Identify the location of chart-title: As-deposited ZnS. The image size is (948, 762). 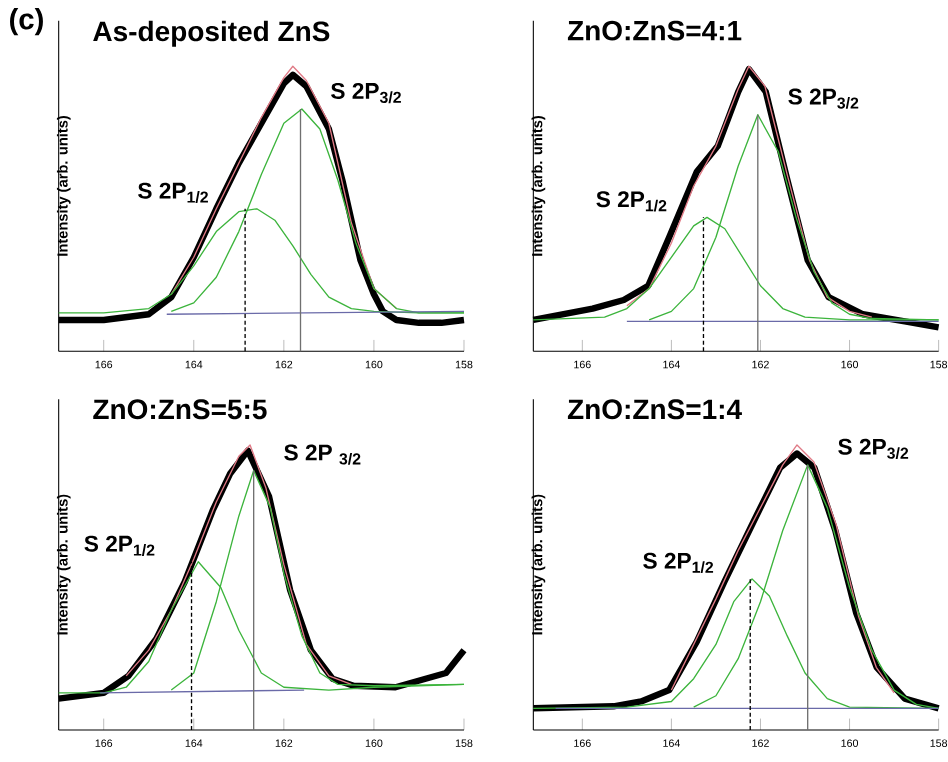
(211, 33).